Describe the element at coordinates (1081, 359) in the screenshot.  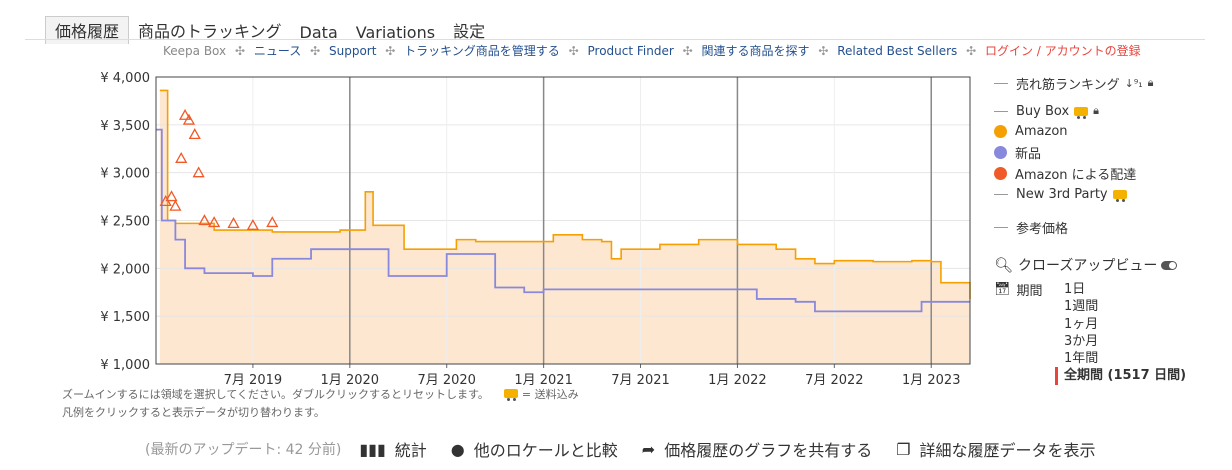
I see `period-1y: 1年間` at that location.